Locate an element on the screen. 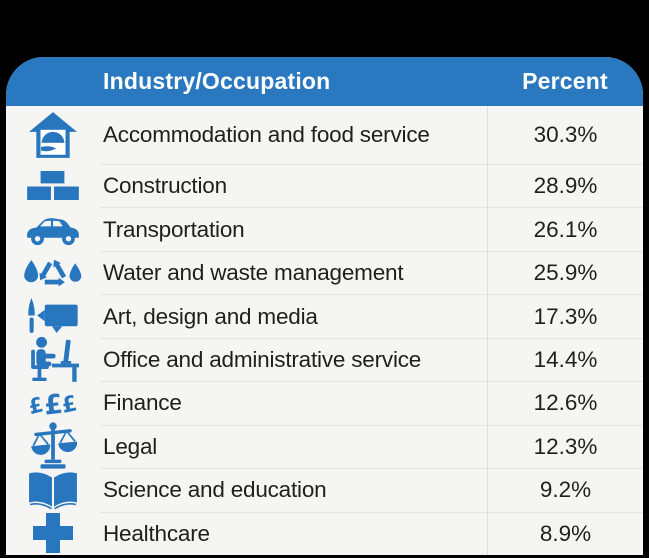 The width and height of the screenshot is (649, 558). percent-value: 26.1% is located at coordinates (565, 229).